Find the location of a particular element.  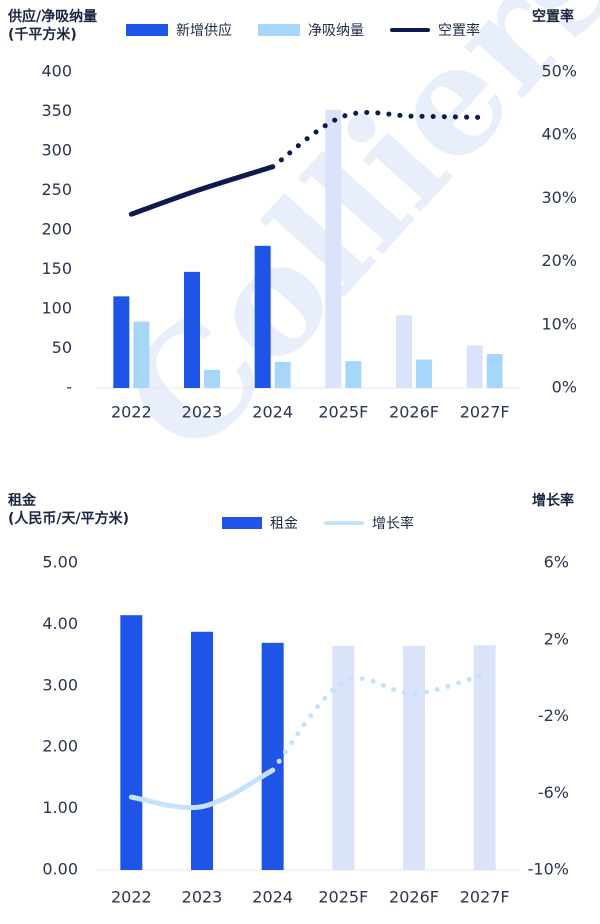

chart2-left-axis-title-line1: 租金 is located at coordinates (22, 501).